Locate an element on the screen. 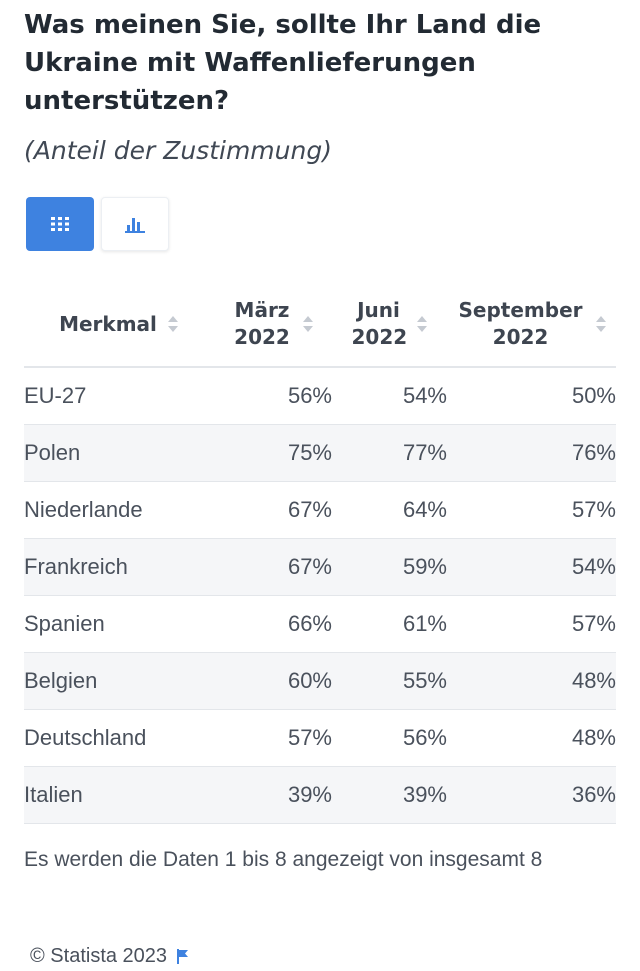 The width and height of the screenshot is (640, 971). header-juni-2022: Juni 2022 is located at coordinates (389, 325).